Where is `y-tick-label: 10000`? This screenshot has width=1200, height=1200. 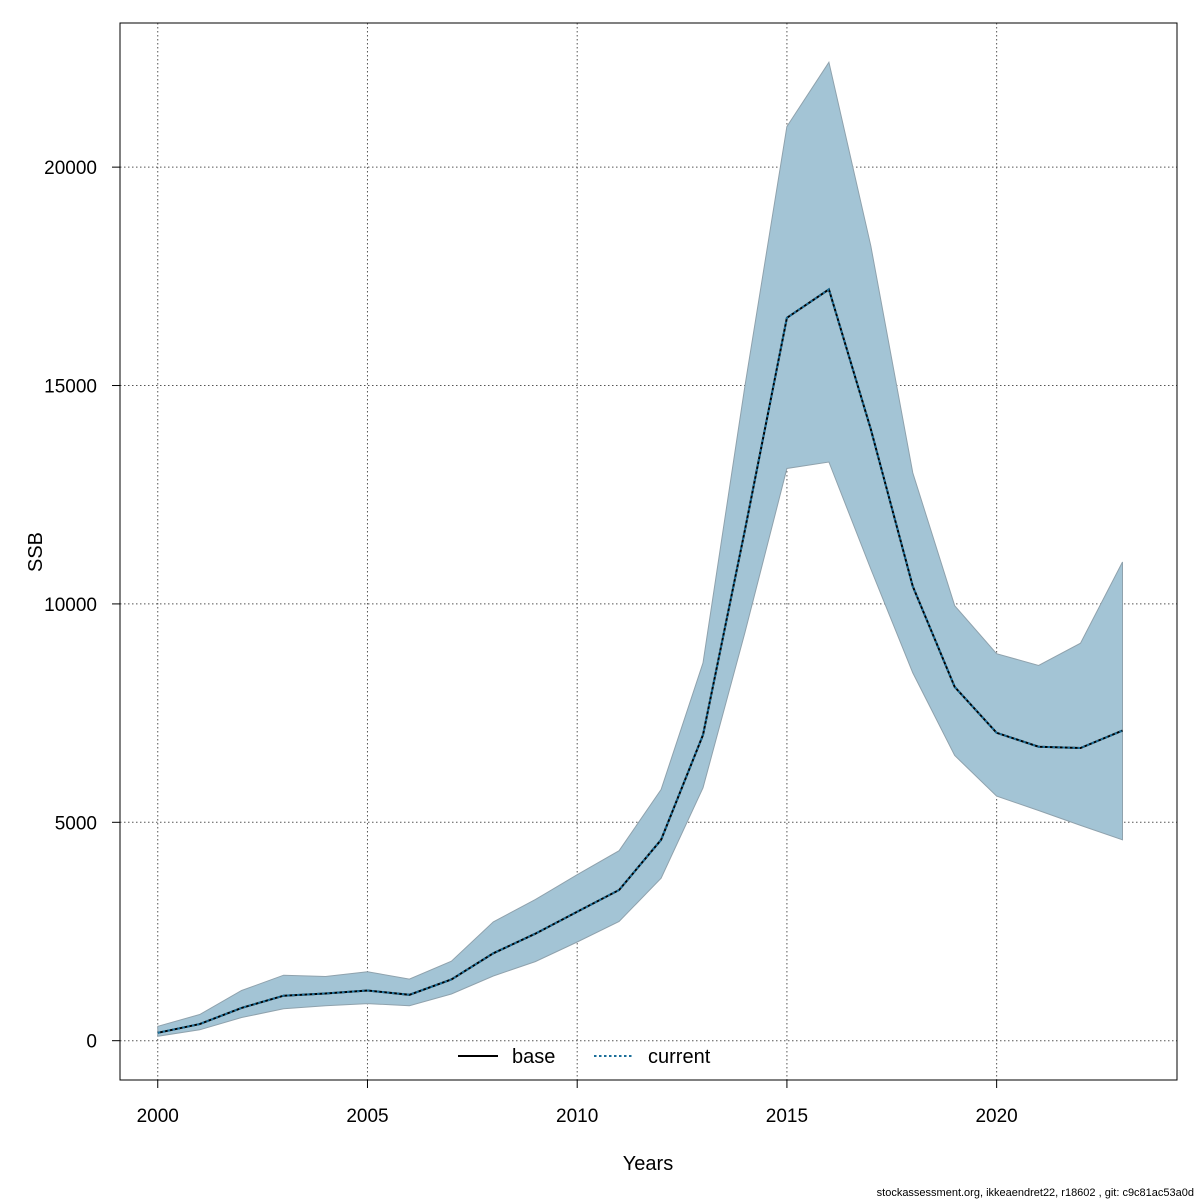
y-tick-label: 10000 is located at coordinates (70, 605).